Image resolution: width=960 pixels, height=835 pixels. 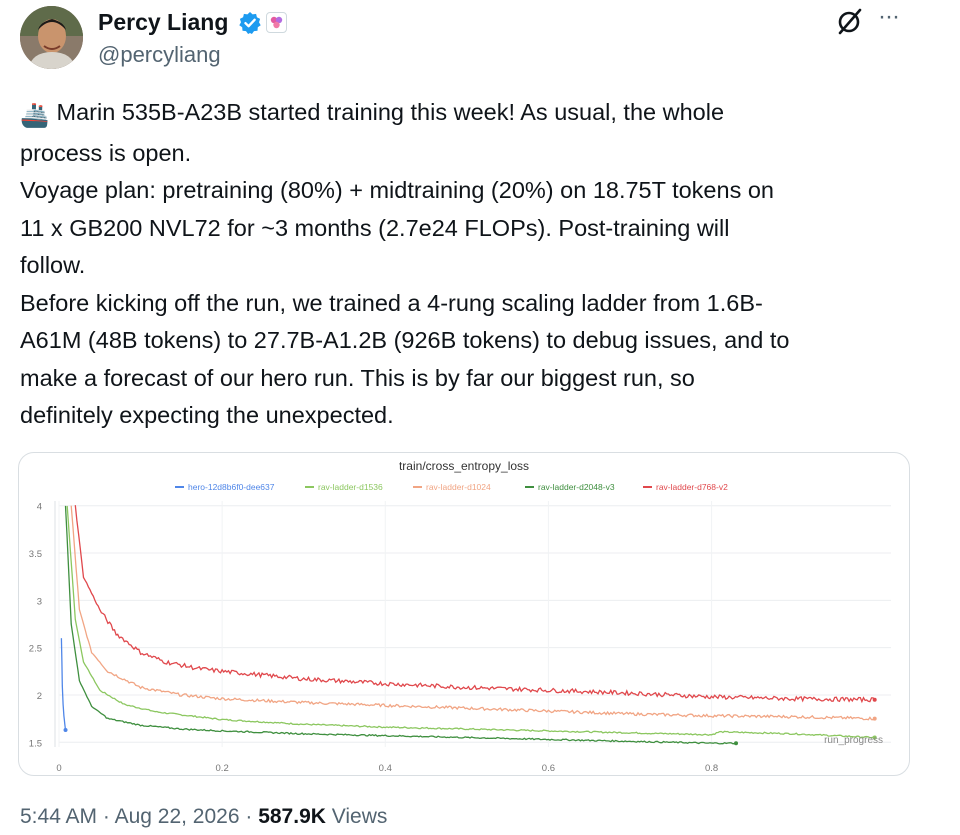 I want to click on x-tick-label: 0, so click(x=58, y=768).